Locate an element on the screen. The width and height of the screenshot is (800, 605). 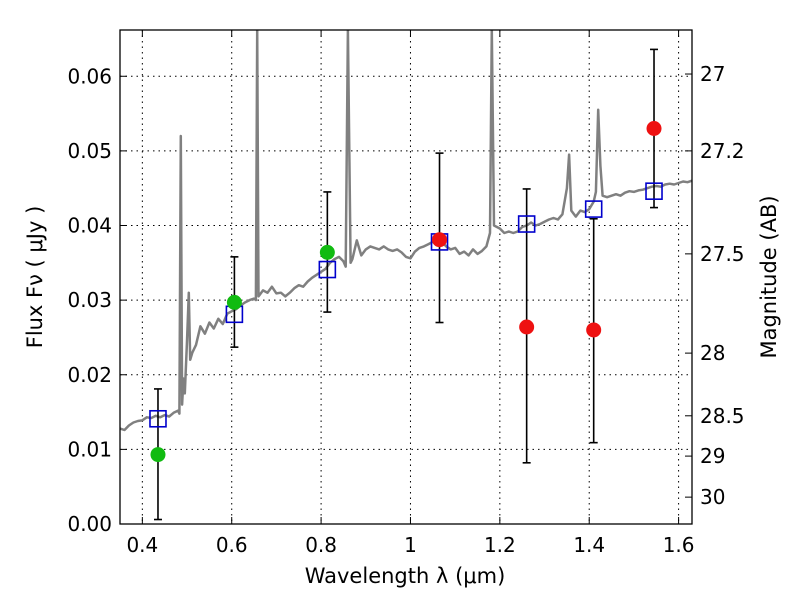
mag-tick-label: 28.5 is located at coordinates (722, 416).